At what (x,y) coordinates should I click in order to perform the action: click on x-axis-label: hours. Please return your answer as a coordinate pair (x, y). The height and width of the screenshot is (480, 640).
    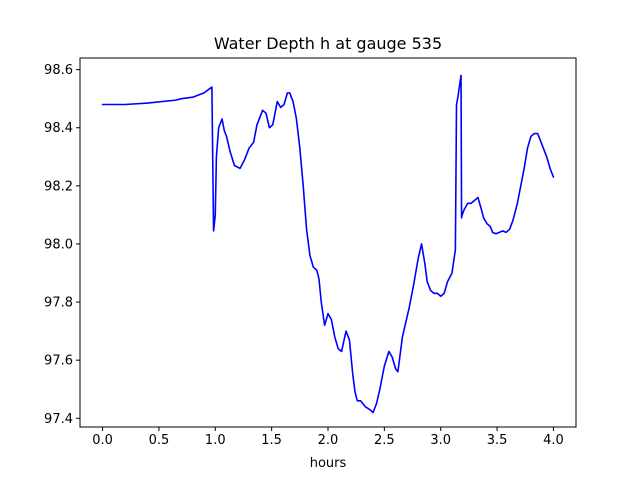
    Looking at the image, I should click on (328, 463).